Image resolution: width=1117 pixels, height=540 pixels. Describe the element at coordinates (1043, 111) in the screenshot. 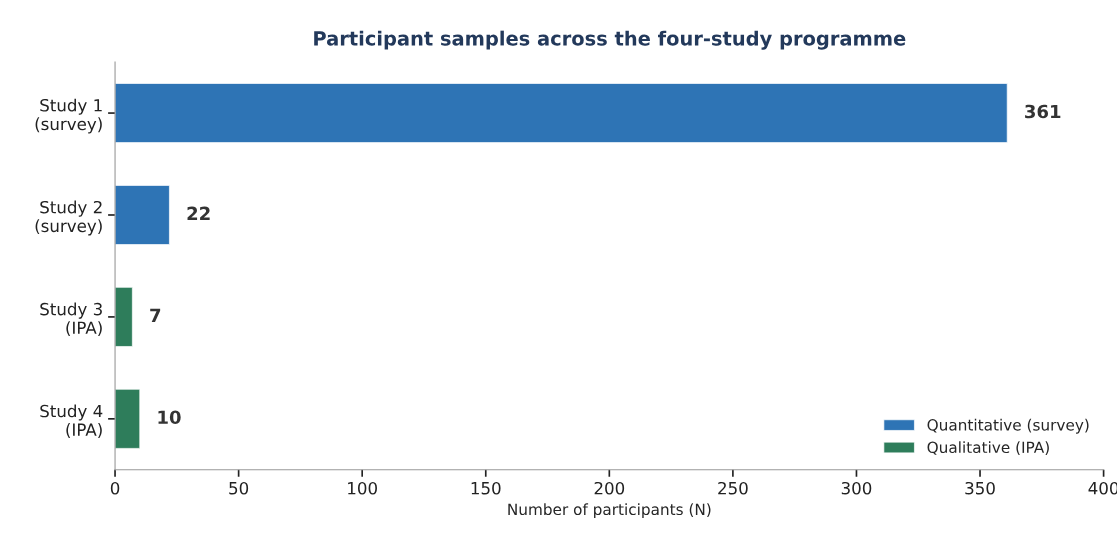

I see `data-label: 361` at that location.